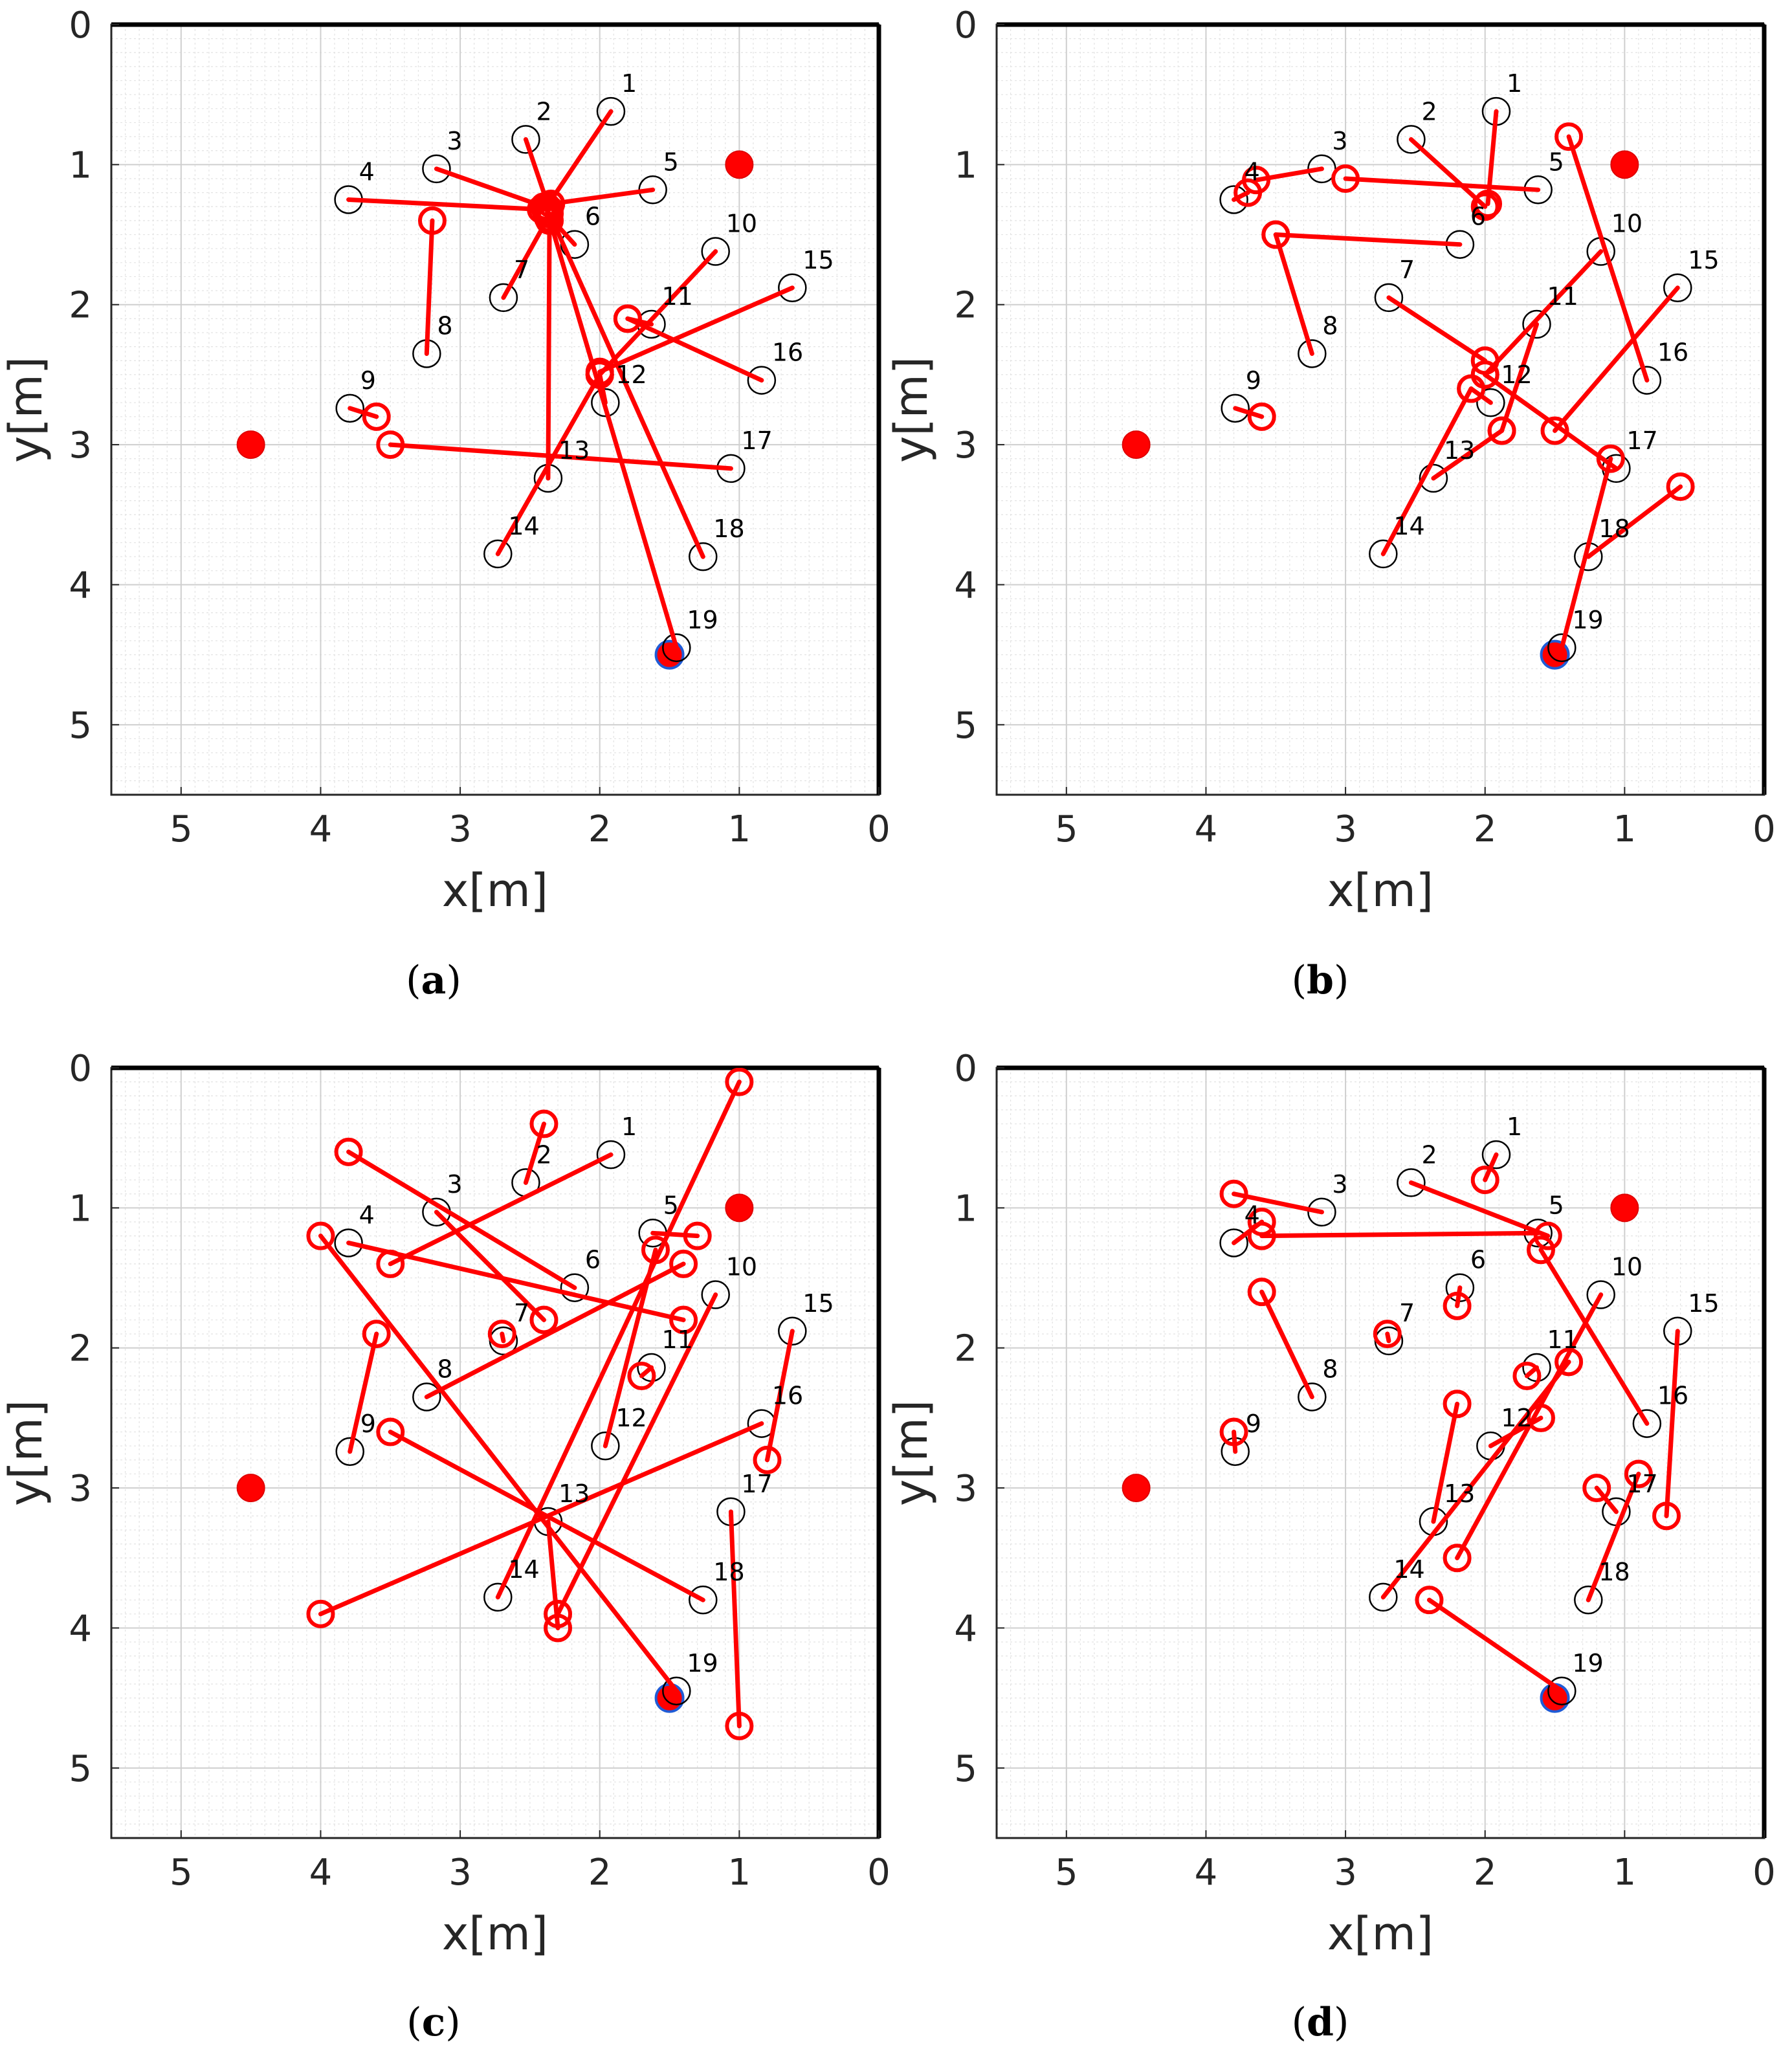  I want to click on panel-c-node-label-16: 16, so click(787, 1396).